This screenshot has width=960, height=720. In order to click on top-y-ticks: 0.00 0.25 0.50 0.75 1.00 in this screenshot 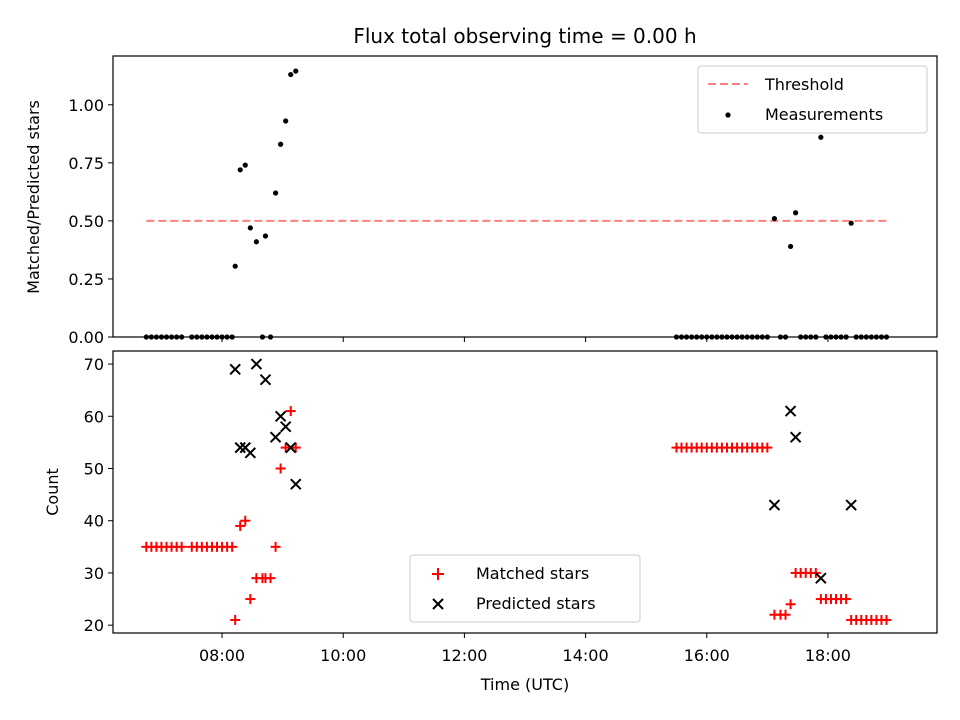, I will do `click(90, 221)`.